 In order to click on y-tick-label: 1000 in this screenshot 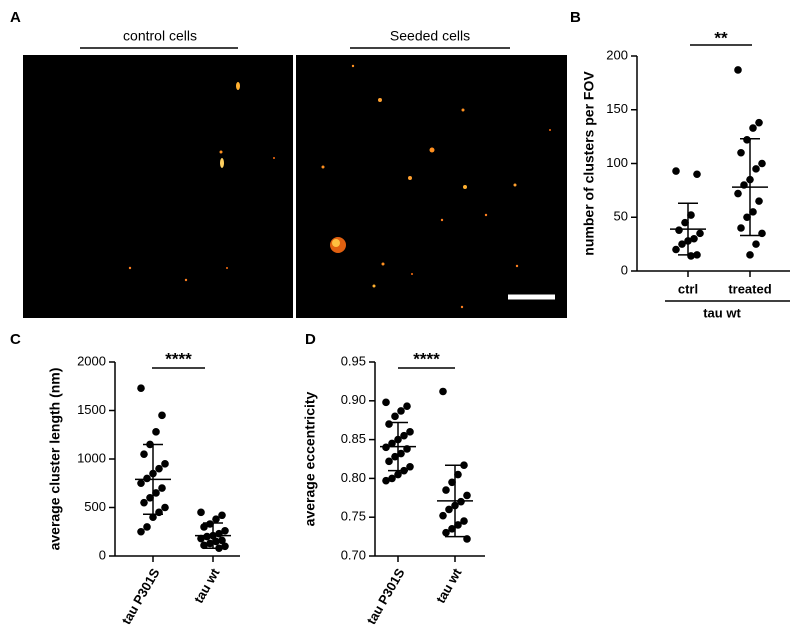, I will do `click(91, 457)`.